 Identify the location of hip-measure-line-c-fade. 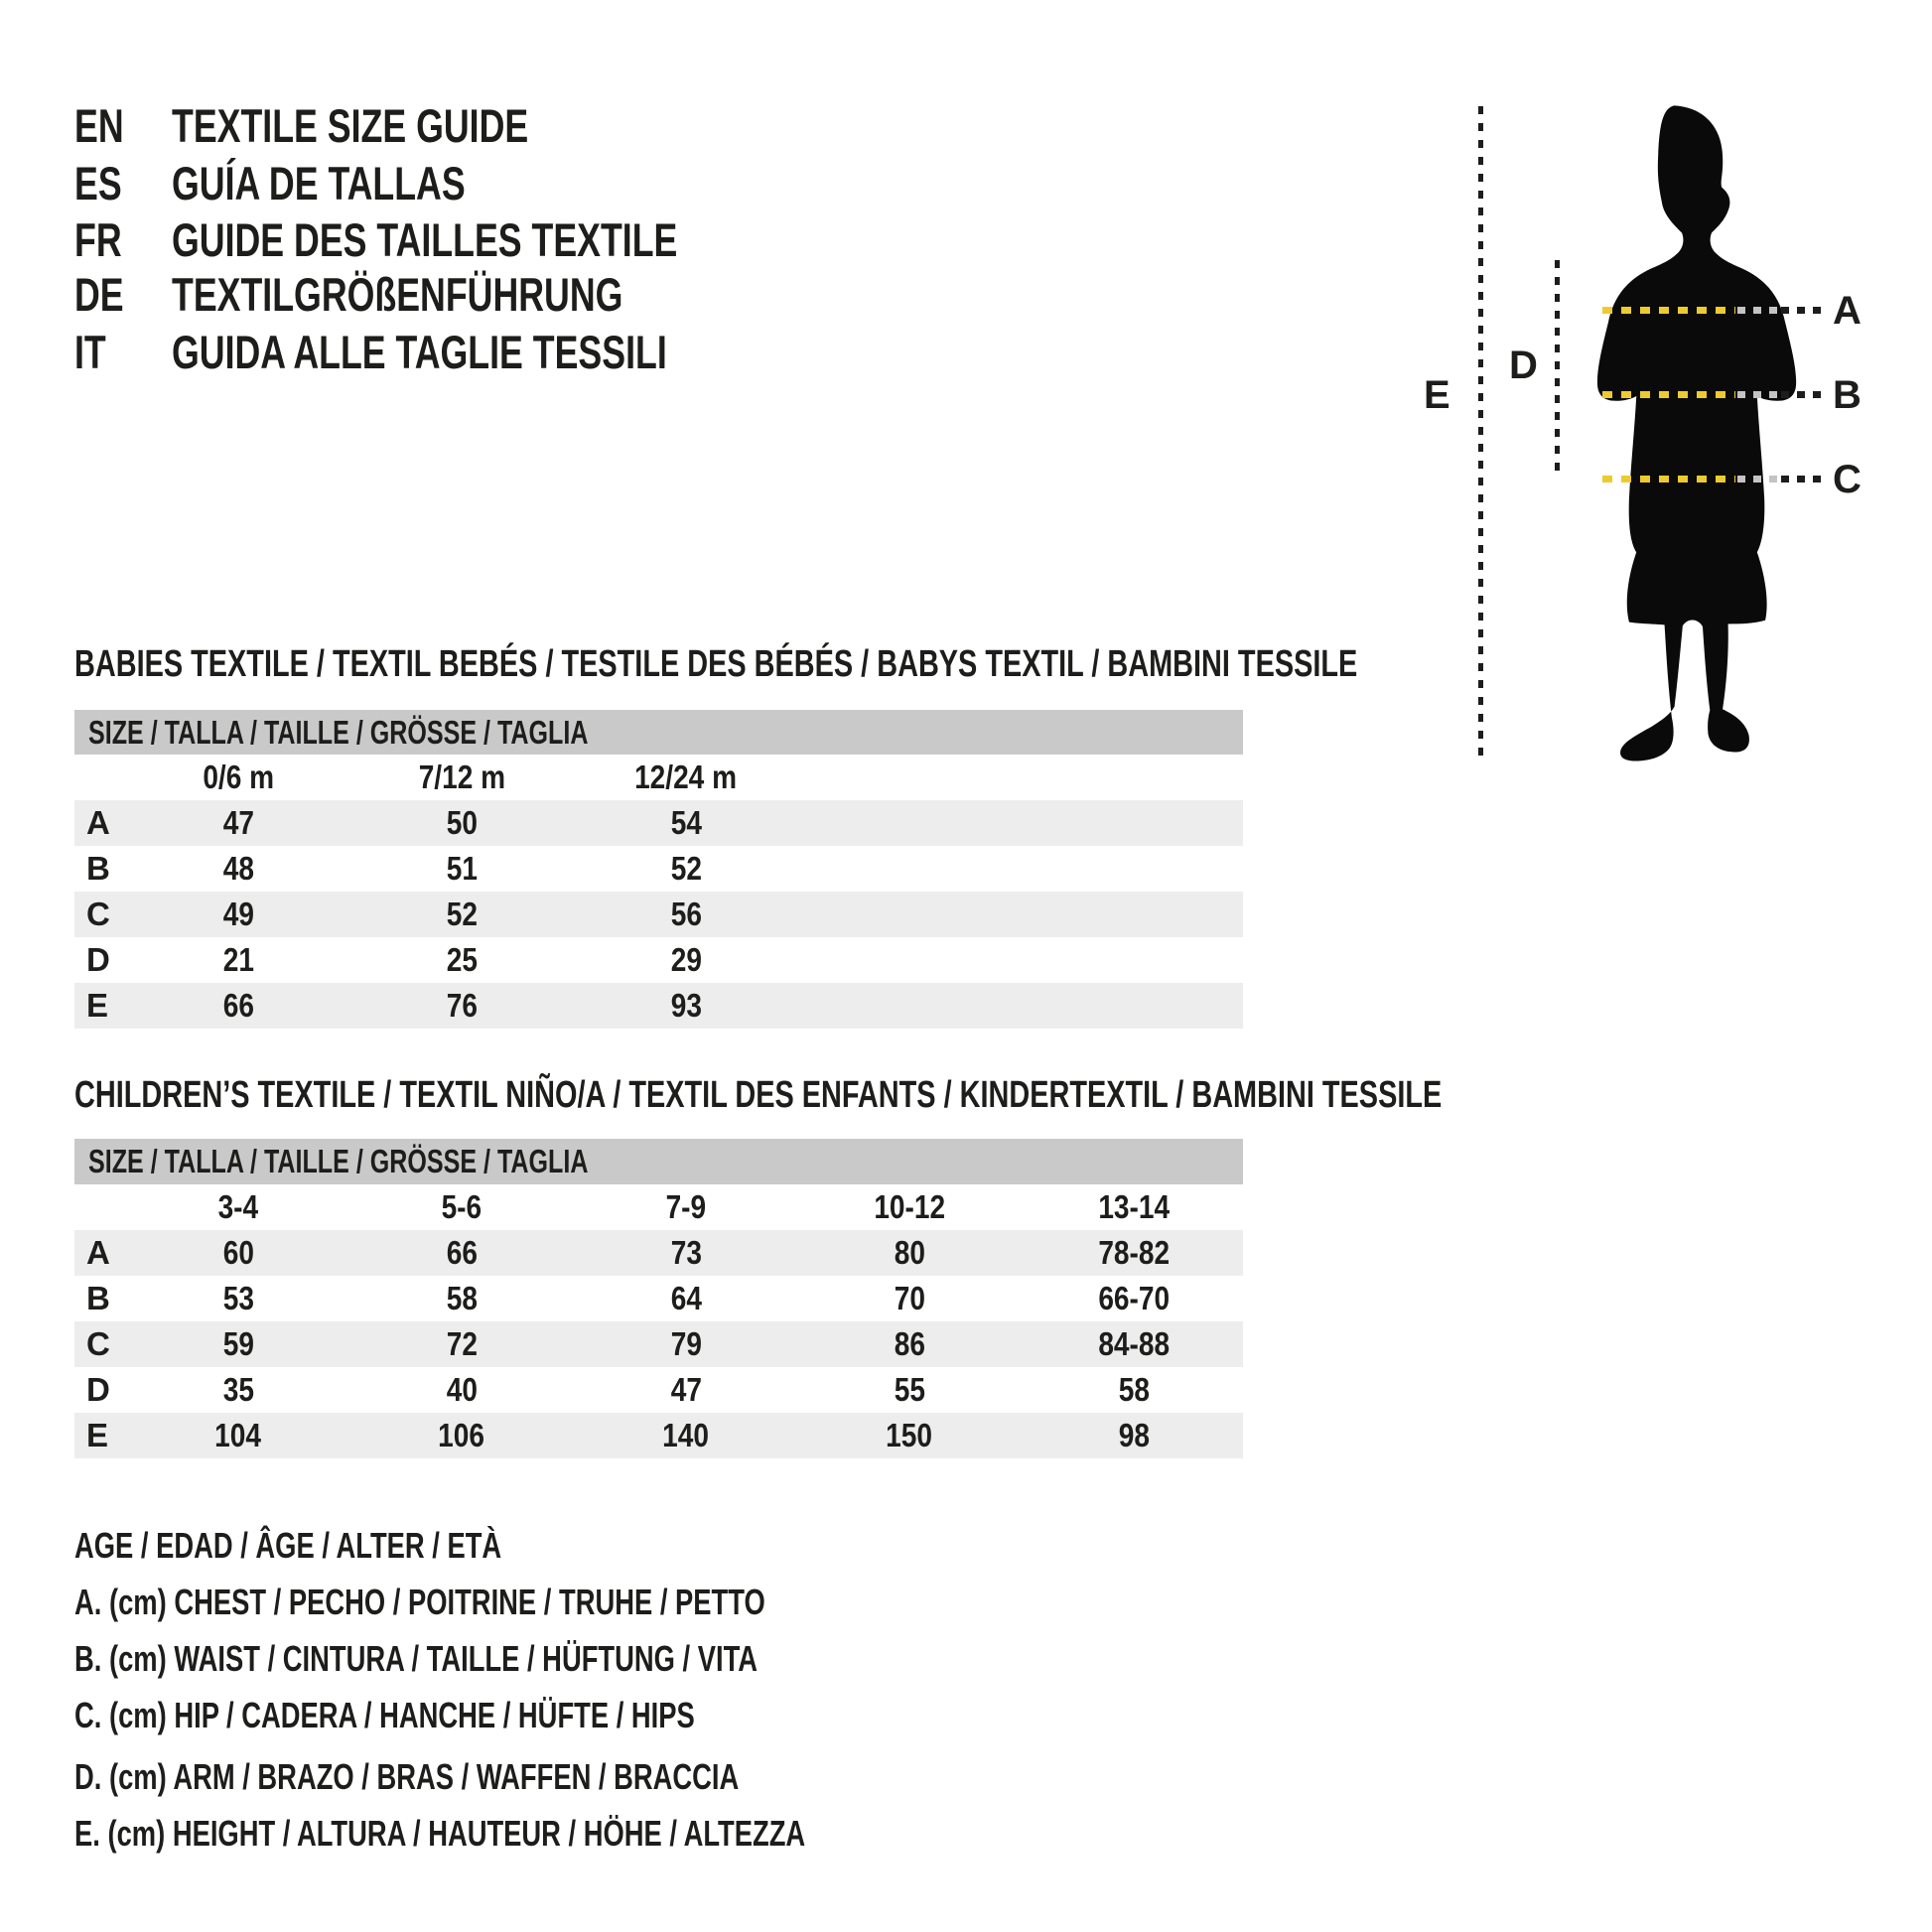
(1758, 480).